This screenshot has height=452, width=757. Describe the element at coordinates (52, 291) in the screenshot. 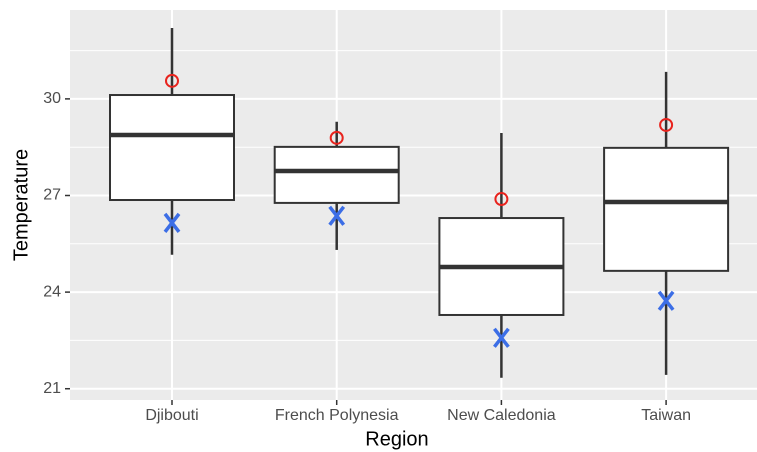

I see `y-tick-label: 24` at that location.